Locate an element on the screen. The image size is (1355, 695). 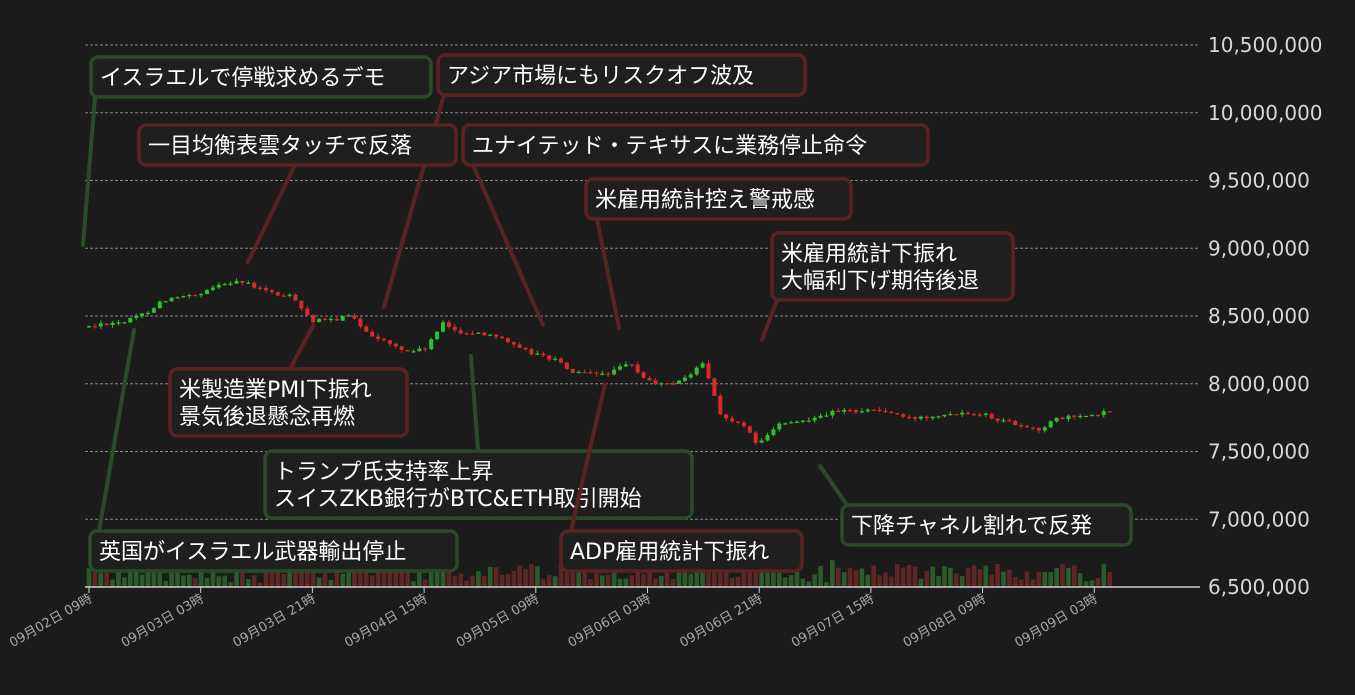
annotation-box is located at coordinates (297, 145).